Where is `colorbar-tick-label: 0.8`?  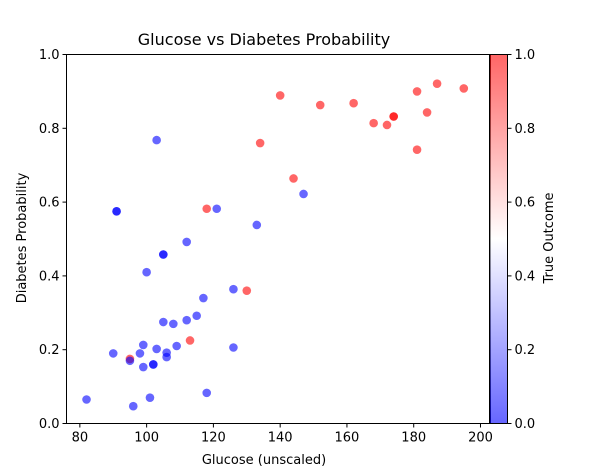 colorbar-tick-label: 0.8 is located at coordinates (525, 129).